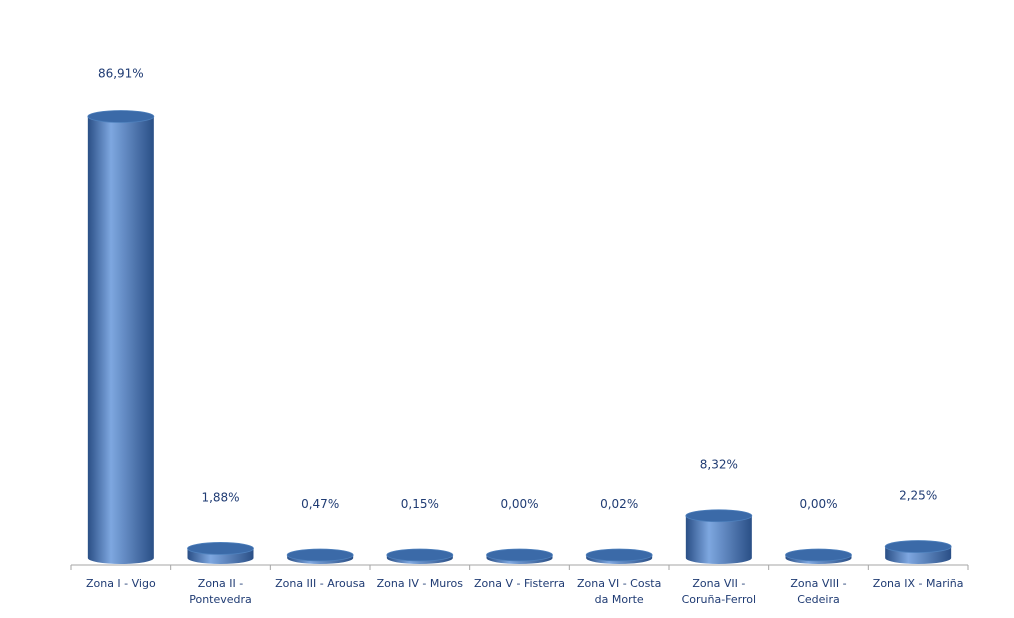 The width and height of the screenshot is (1014, 618). What do you see at coordinates (619, 599) in the screenshot?
I see `x-tick-label: da Morte` at bounding box center [619, 599].